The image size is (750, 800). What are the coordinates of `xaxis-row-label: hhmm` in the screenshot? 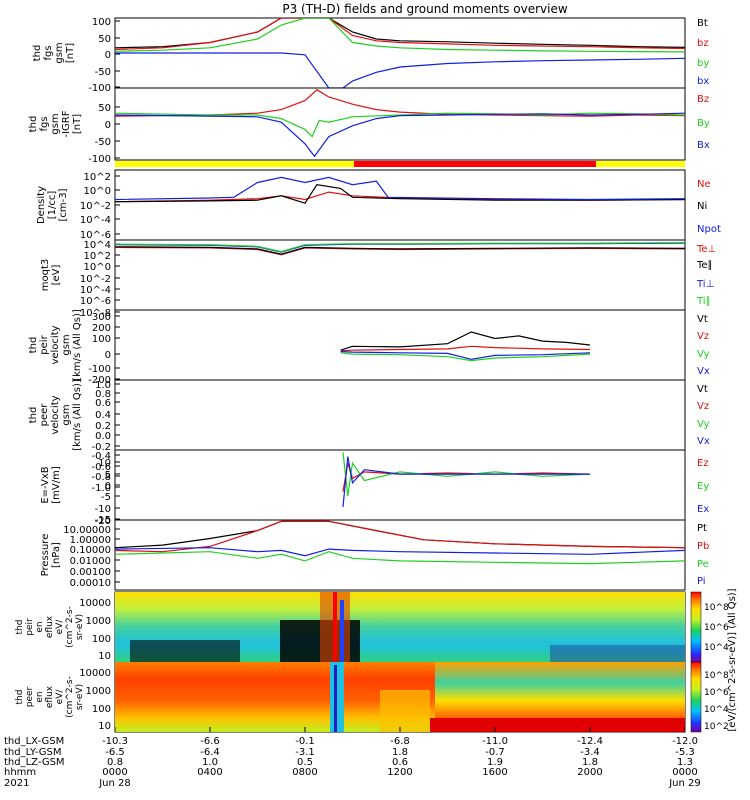 It's located at (20, 772).